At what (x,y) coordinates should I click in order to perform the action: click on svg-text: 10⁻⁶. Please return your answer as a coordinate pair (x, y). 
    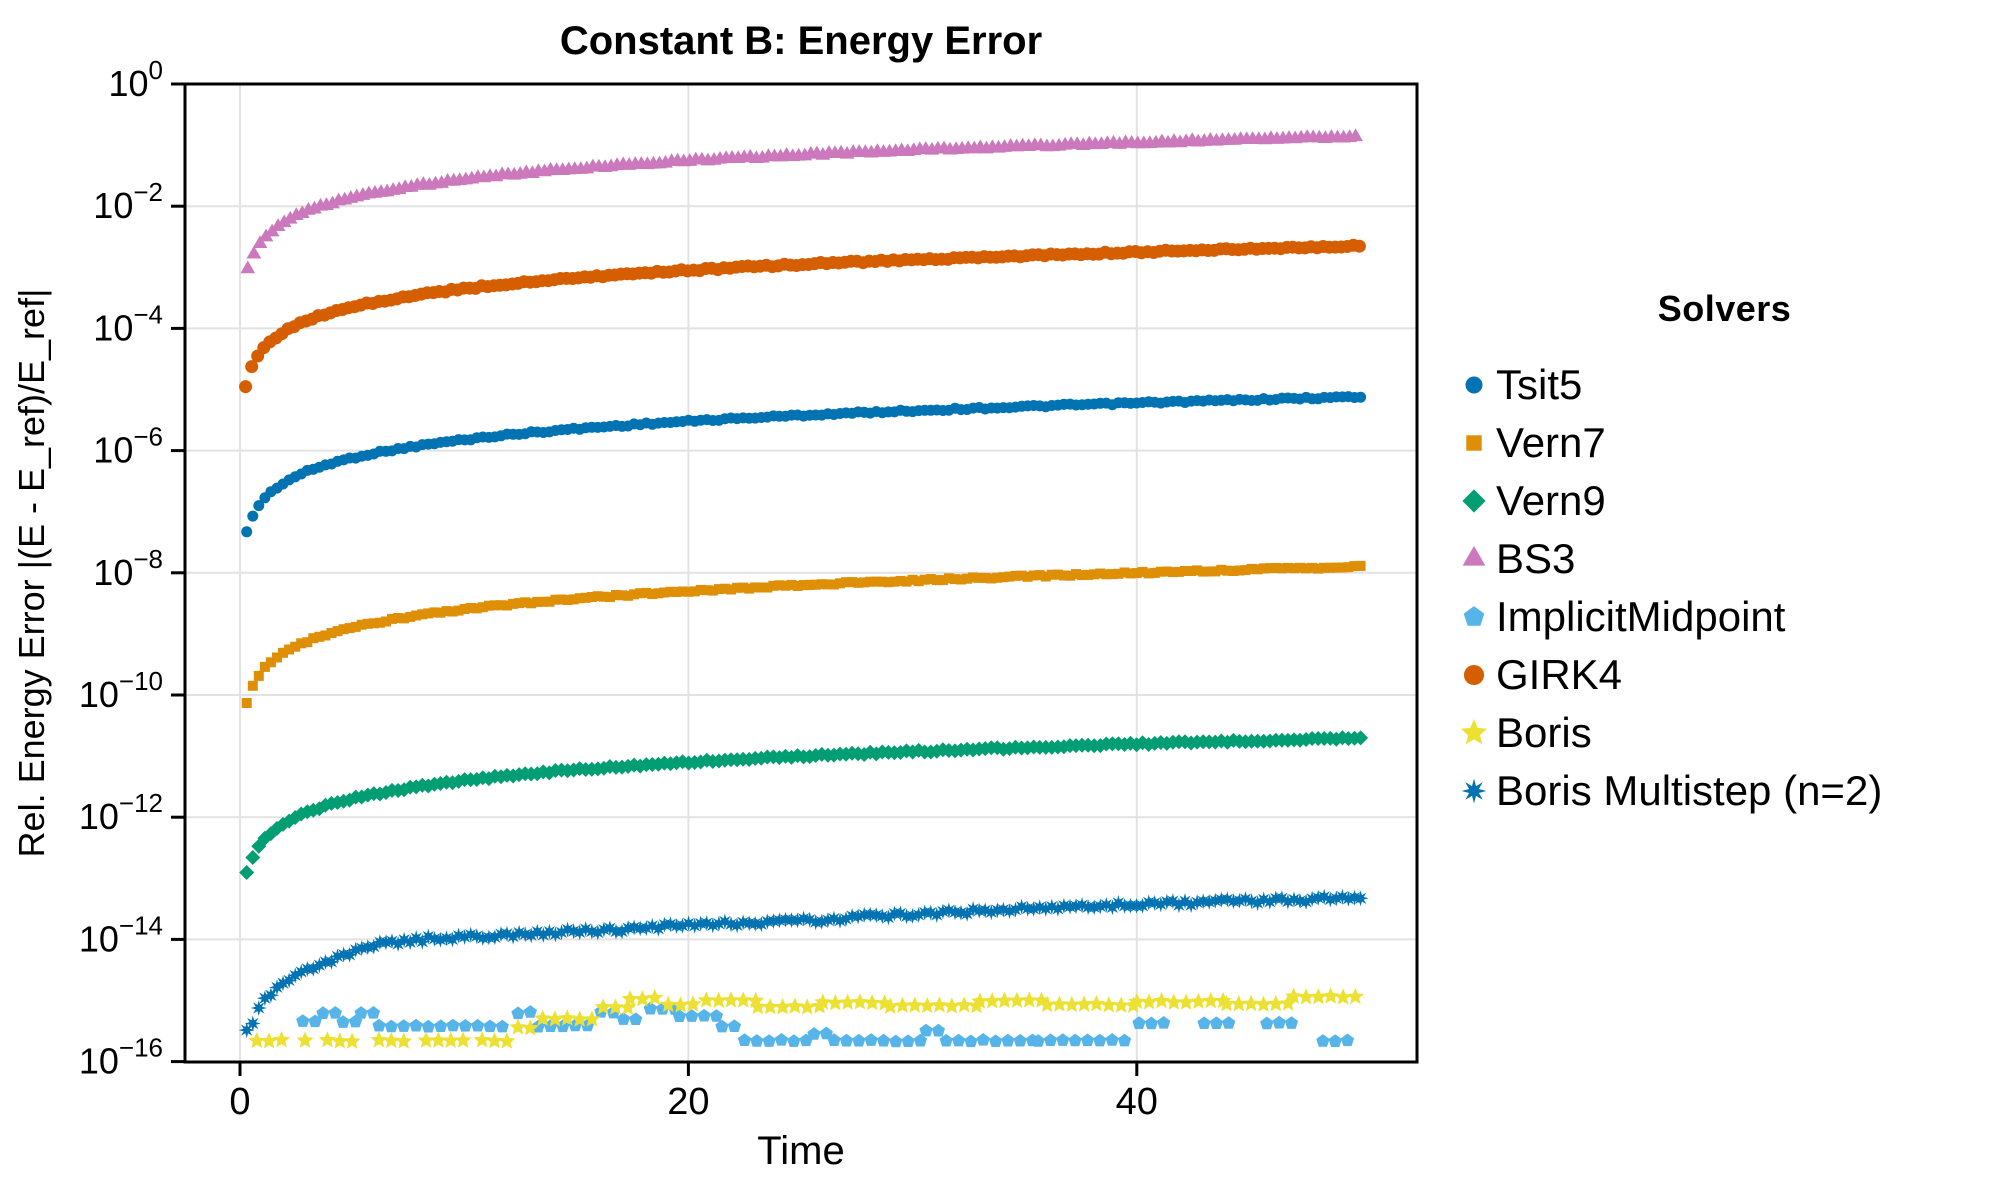
    Looking at the image, I should click on (128, 446).